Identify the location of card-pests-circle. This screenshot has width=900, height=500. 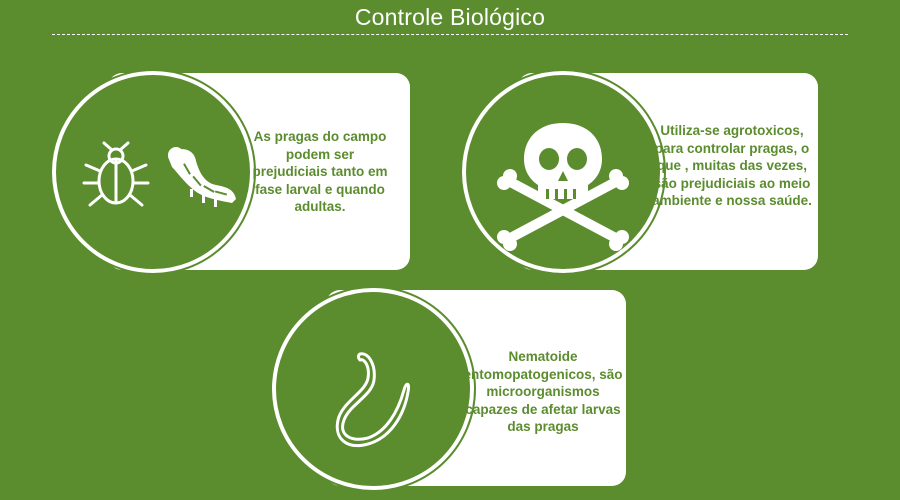
(153, 172).